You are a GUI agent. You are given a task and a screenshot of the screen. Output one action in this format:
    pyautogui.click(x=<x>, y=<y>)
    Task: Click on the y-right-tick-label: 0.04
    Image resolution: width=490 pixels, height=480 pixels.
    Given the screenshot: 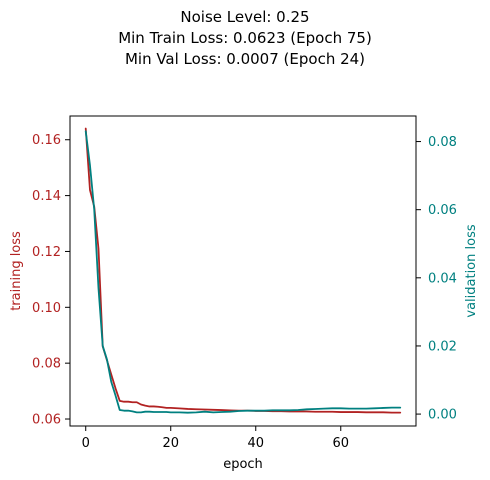 What is the action you would take?
    pyautogui.click(x=442, y=278)
    